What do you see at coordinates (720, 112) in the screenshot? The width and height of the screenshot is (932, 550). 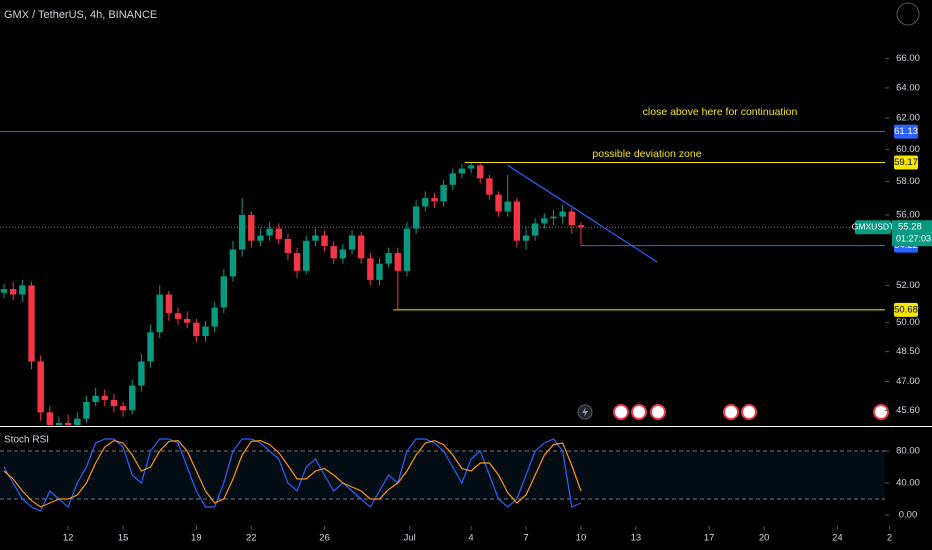 I see `annotation: close above here for continuation` at bounding box center [720, 112].